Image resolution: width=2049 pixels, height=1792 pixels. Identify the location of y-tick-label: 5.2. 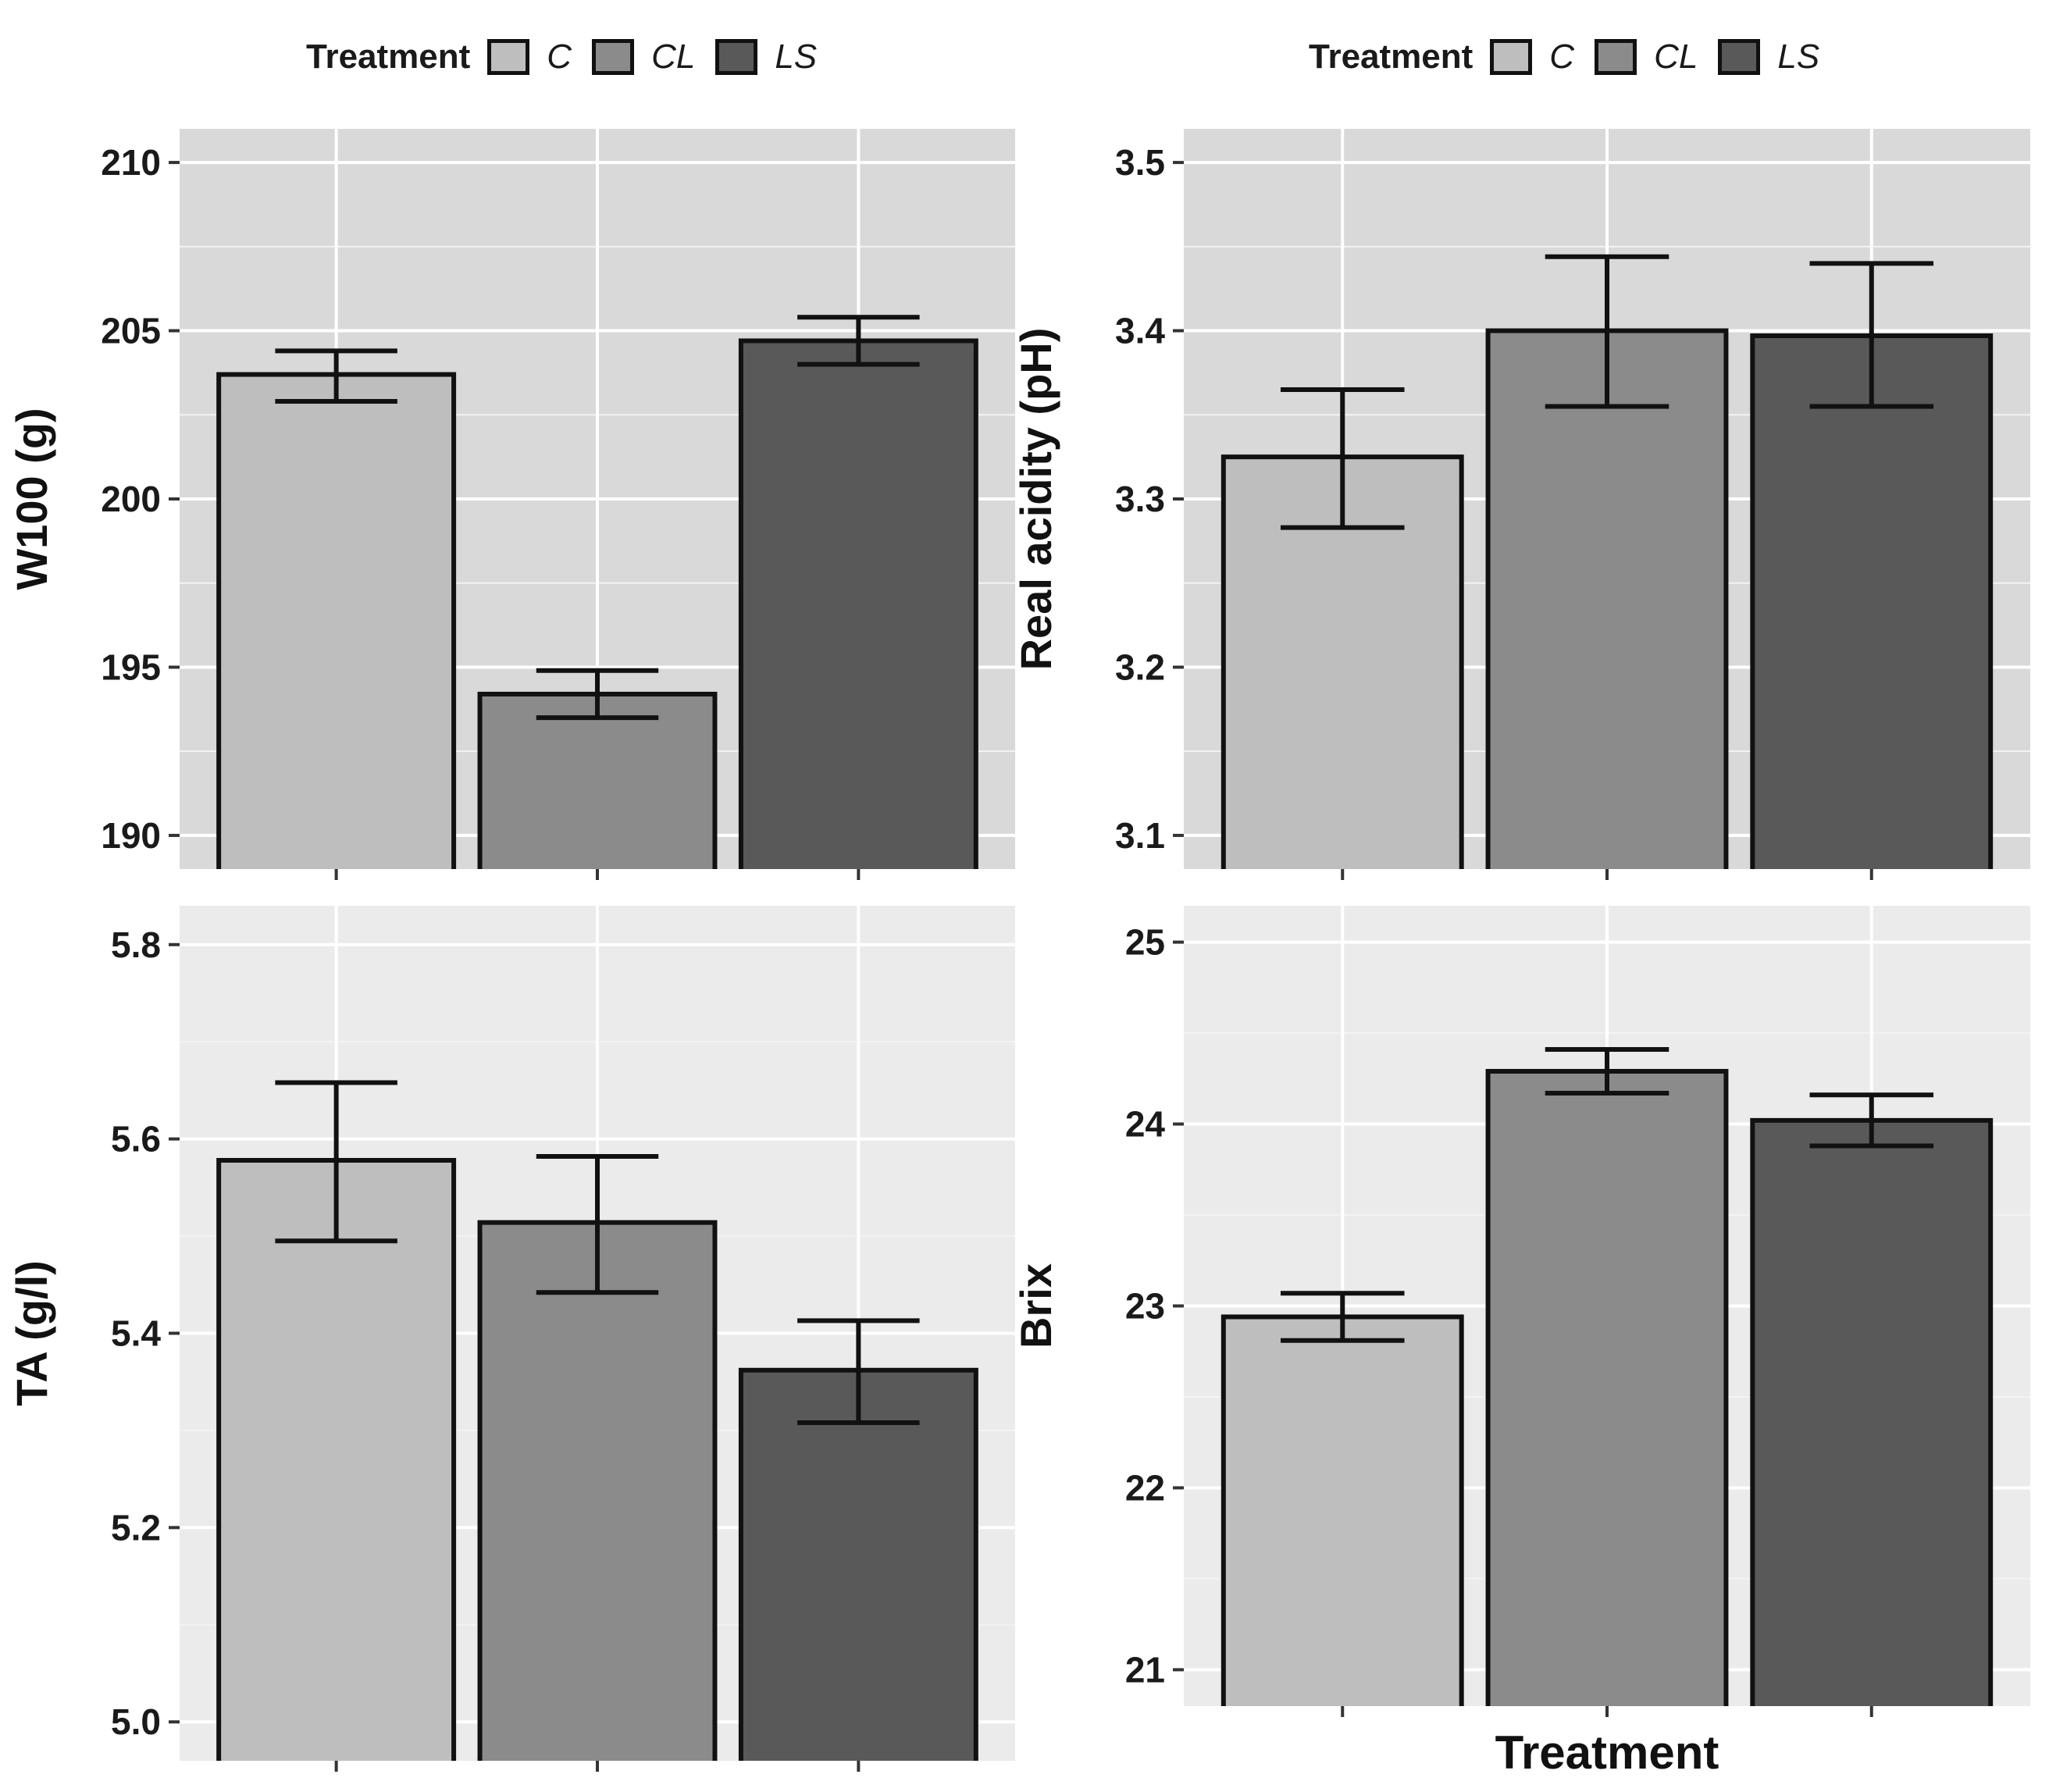
(136, 1527).